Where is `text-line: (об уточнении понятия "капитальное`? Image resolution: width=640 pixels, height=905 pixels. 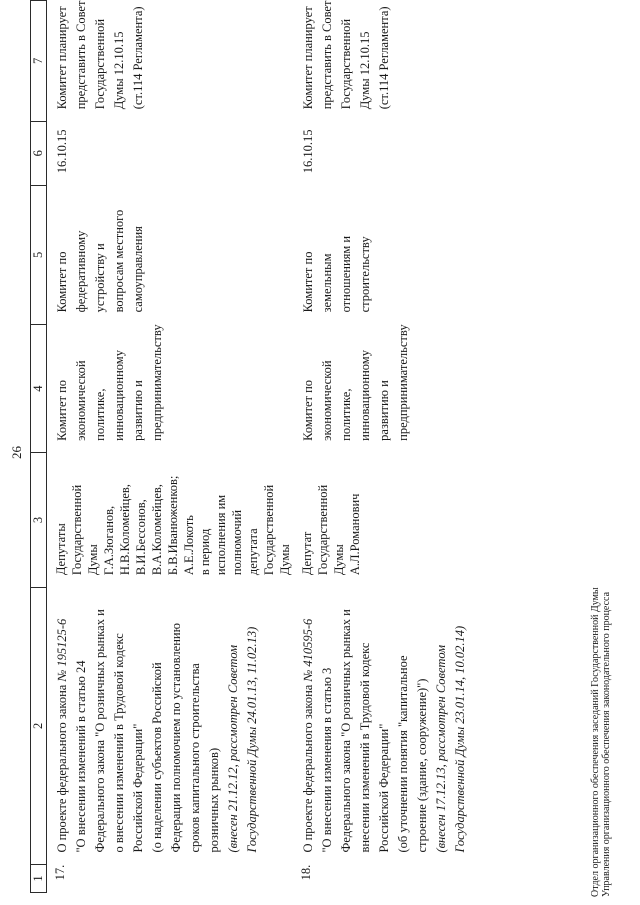
text-line: (об уточнении понятия "капитальное is located at coordinates (403, 719).